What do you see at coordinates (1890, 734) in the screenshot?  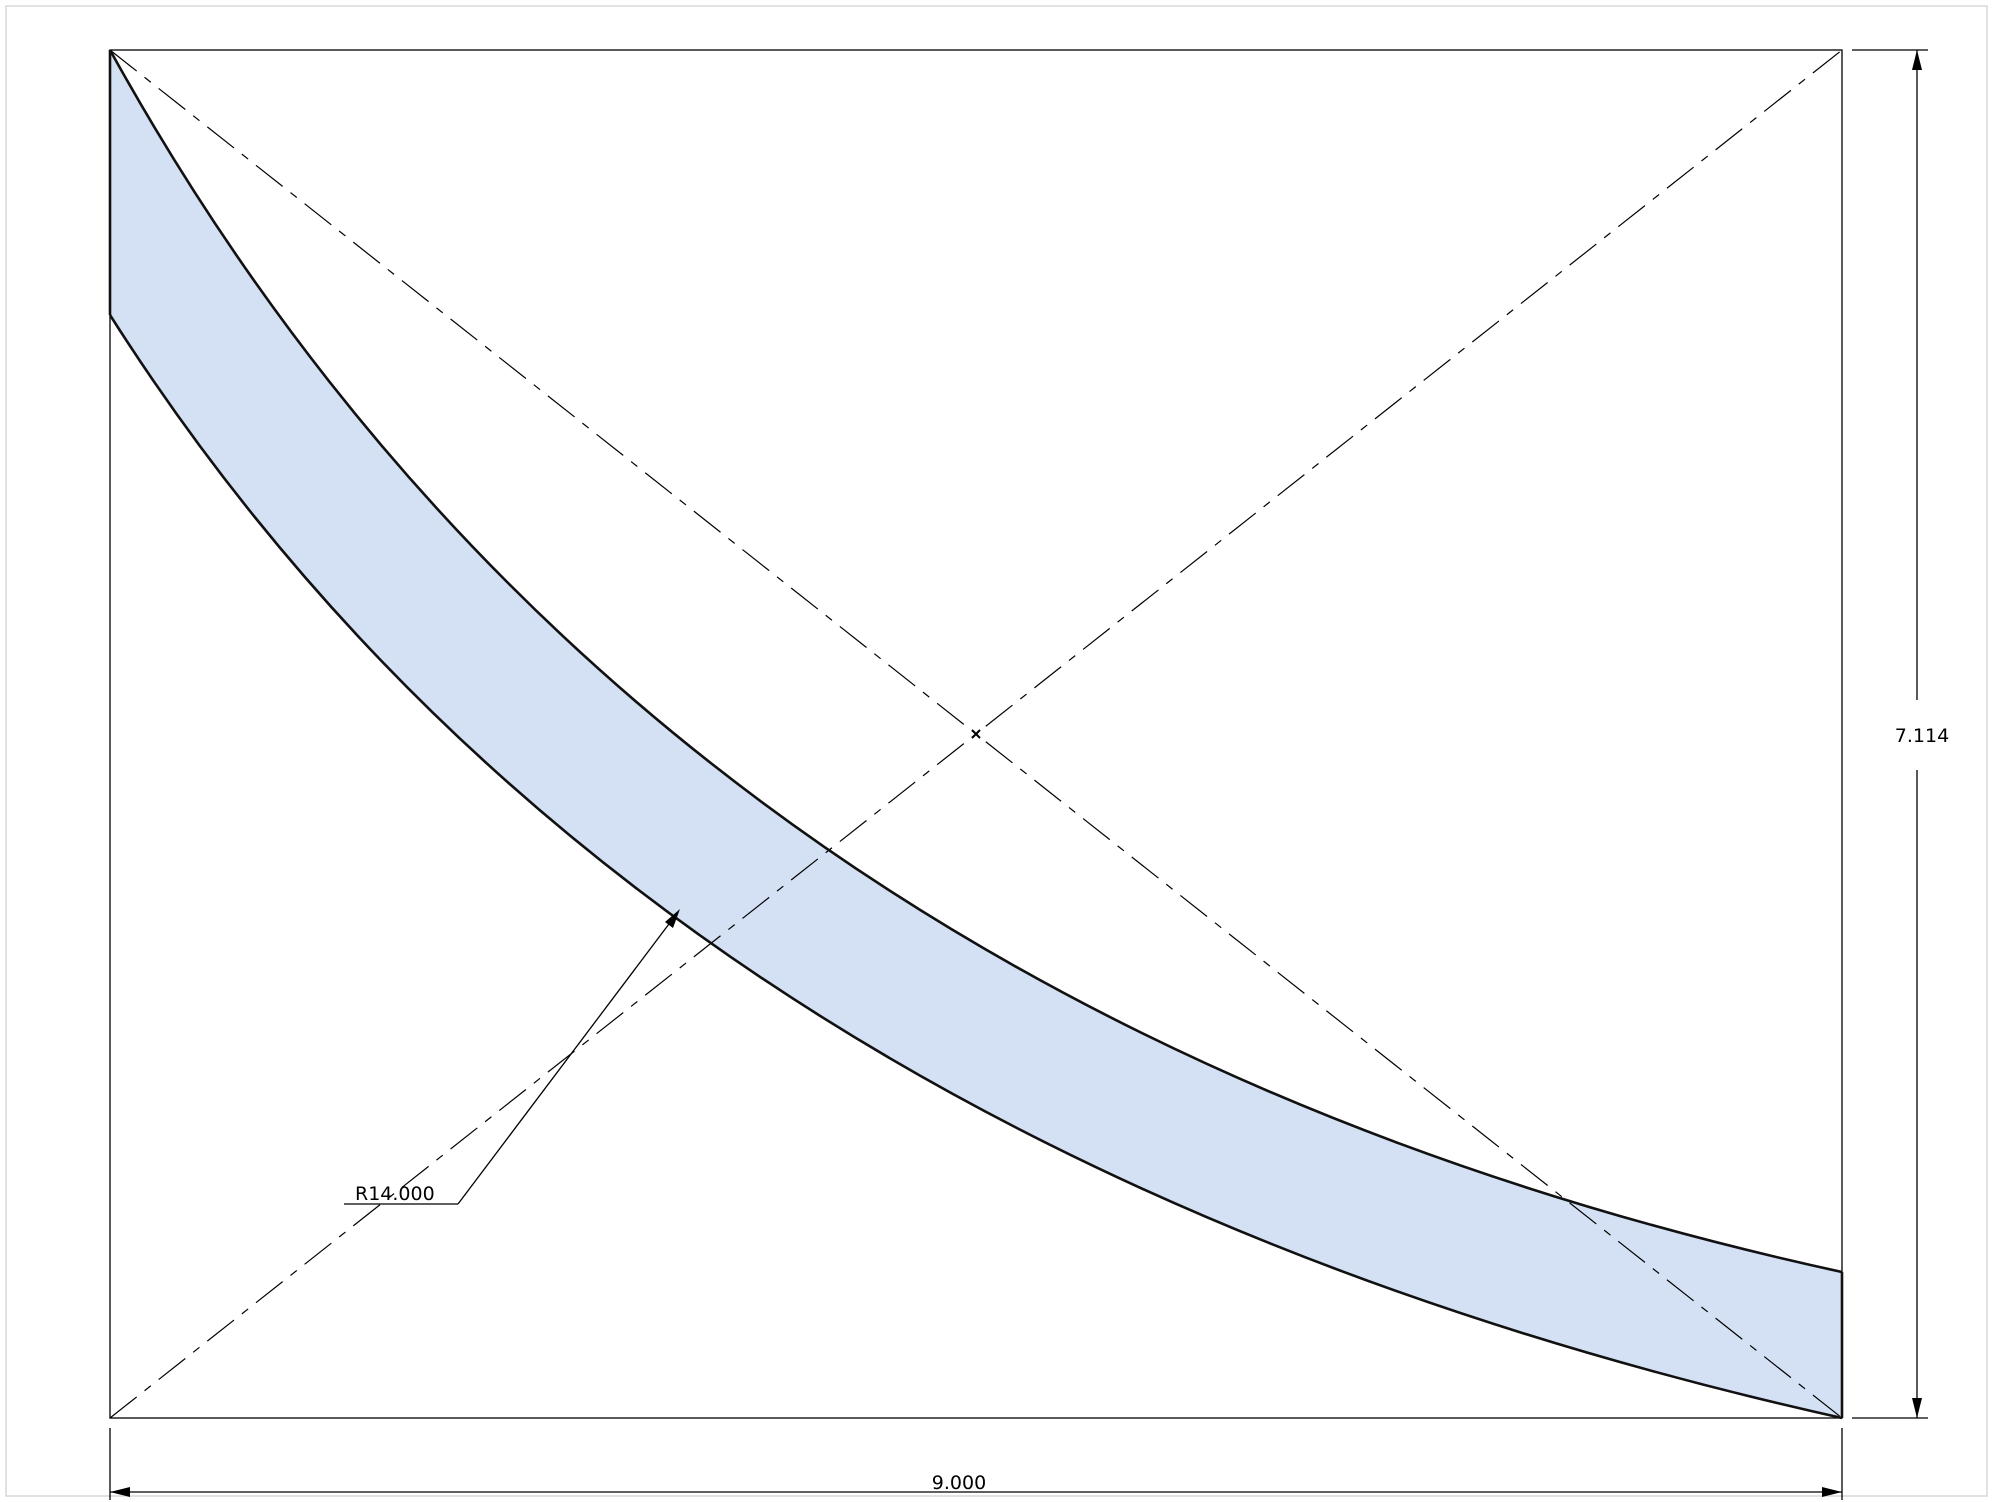 I see `height-dimension` at bounding box center [1890, 734].